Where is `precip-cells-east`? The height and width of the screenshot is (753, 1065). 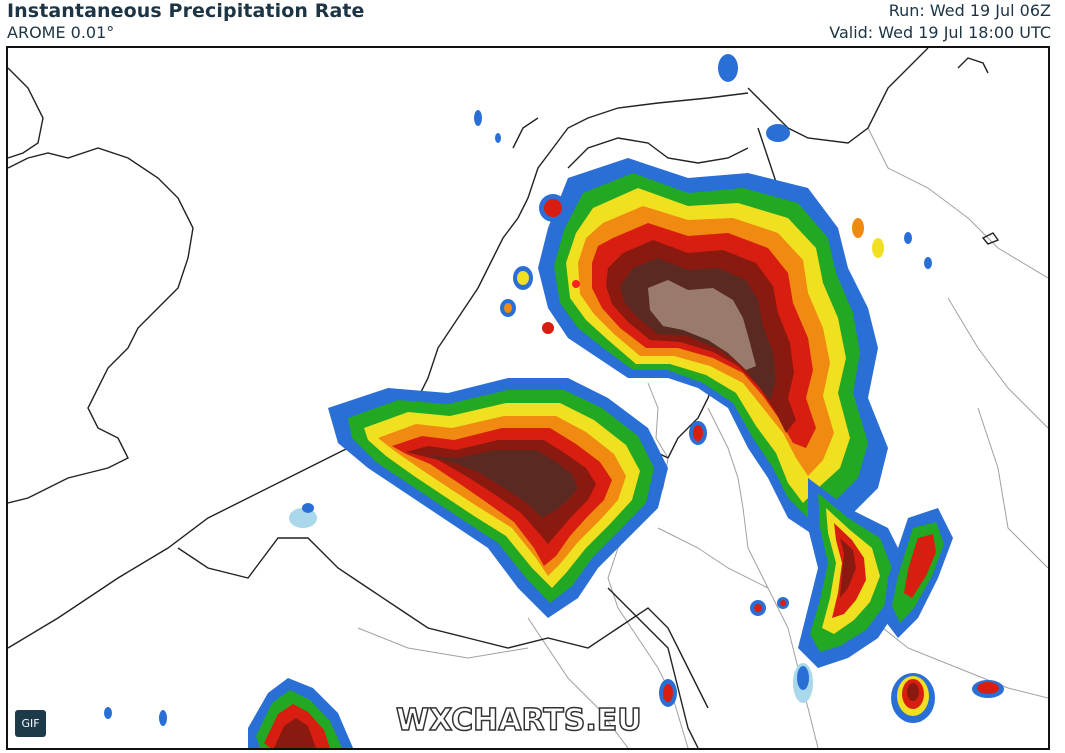 precip-cells-east is located at coordinates (928, 470).